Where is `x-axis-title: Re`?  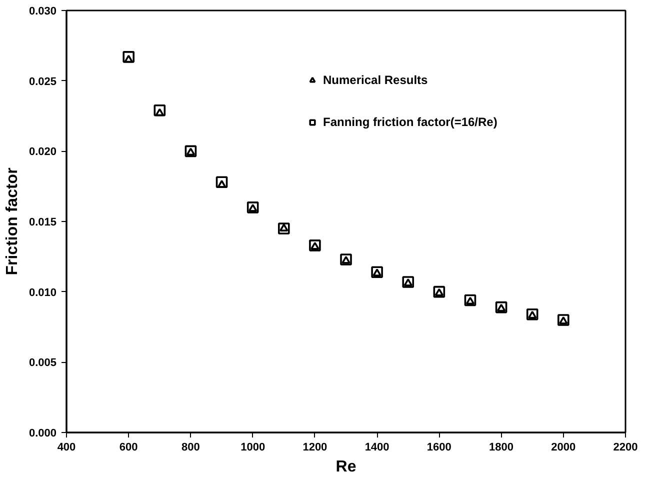 x-axis-title: Re is located at coordinates (346, 467).